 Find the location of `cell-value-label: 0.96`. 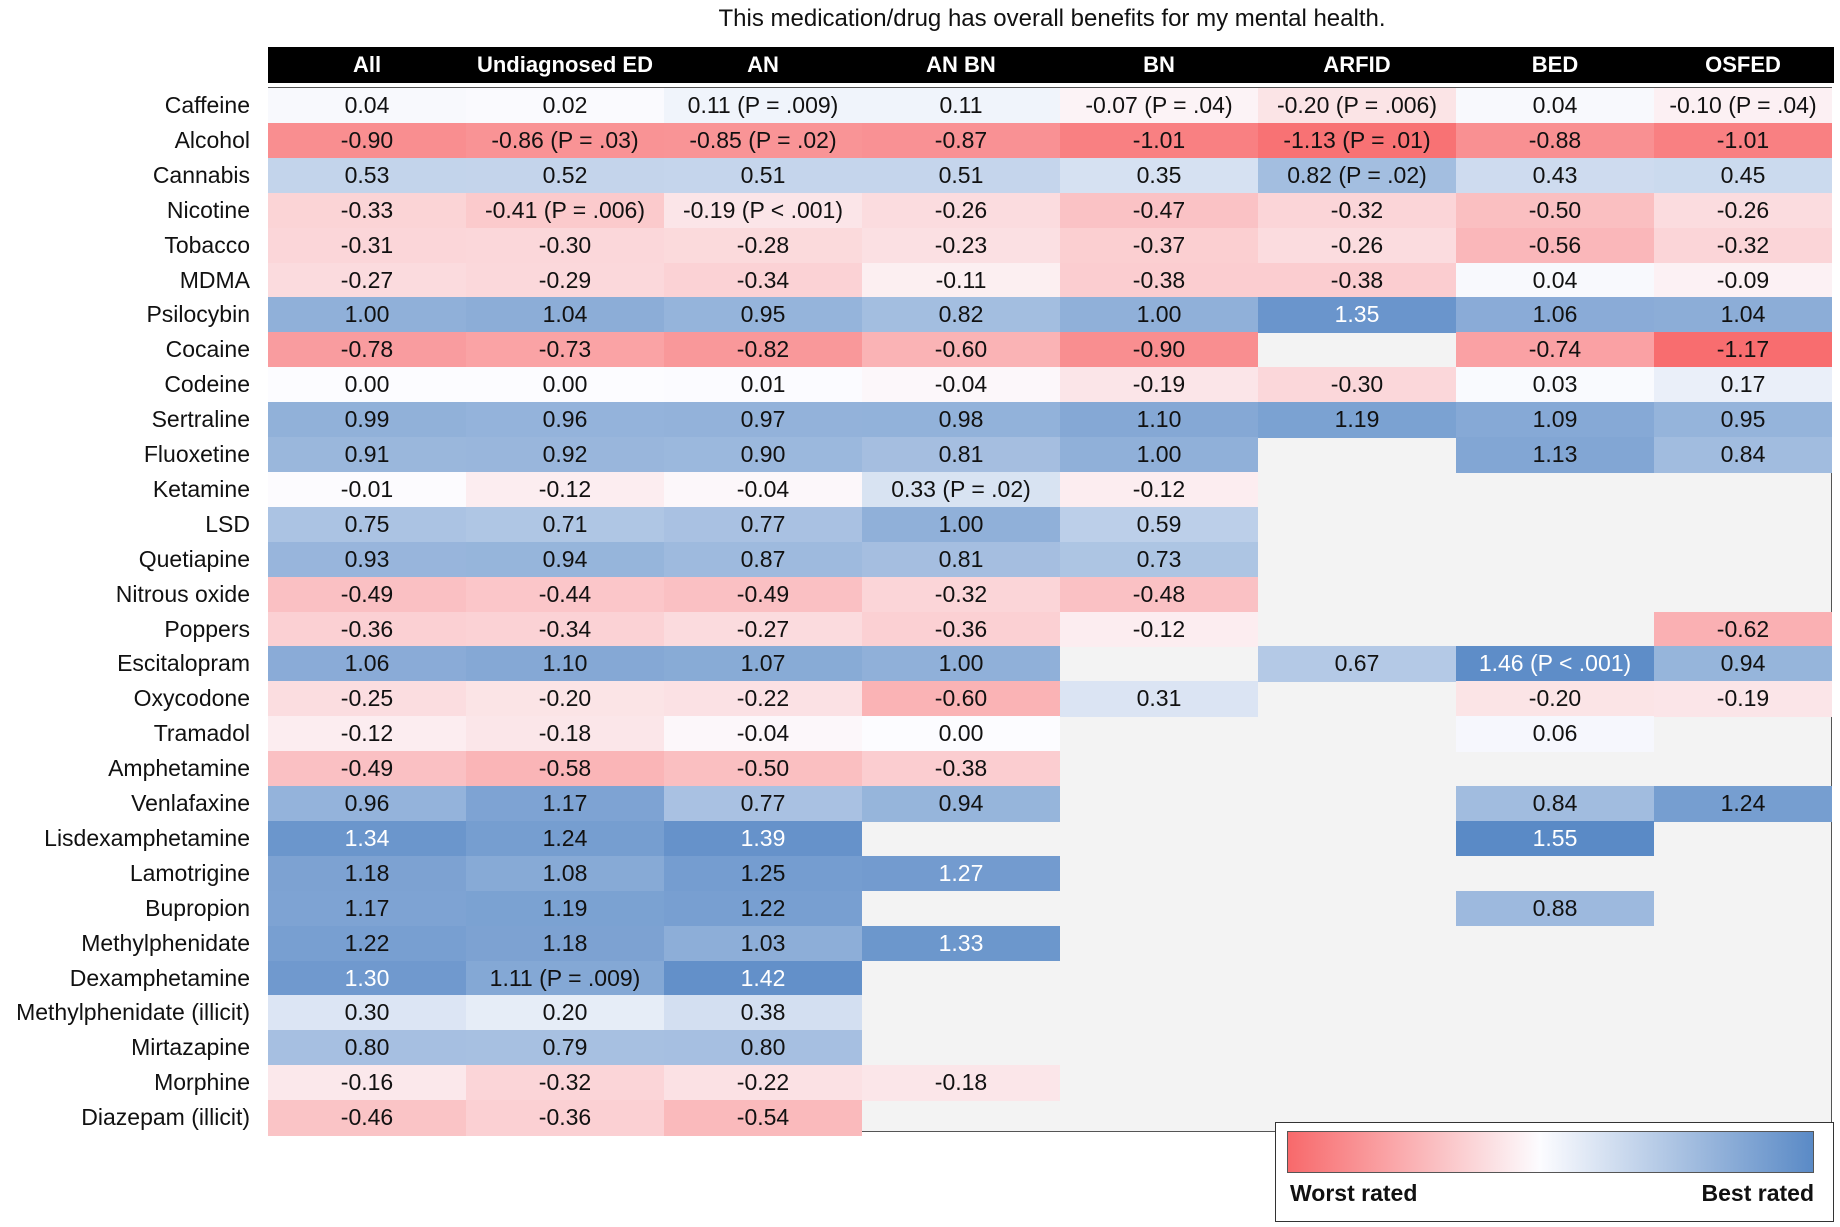

cell-value-label: 0.96 is located at coordinates (367, 803).